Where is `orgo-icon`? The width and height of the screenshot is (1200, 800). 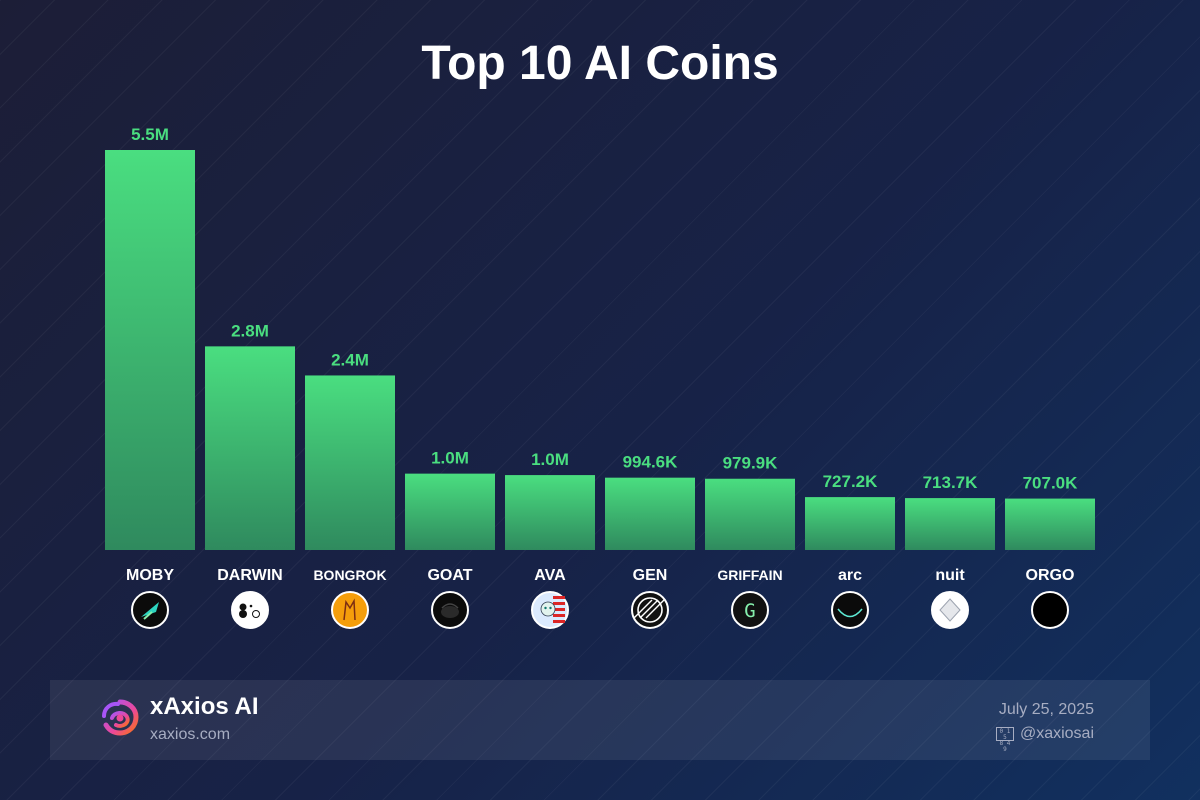
orgo-icon is located at coordinates (1050, 610).